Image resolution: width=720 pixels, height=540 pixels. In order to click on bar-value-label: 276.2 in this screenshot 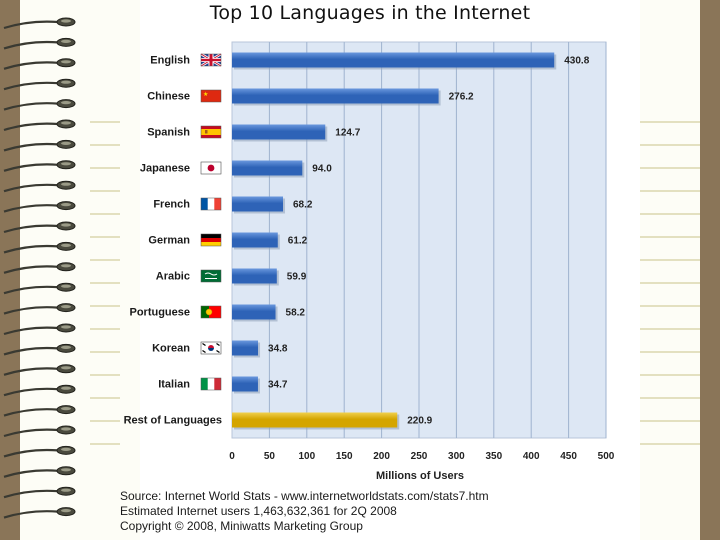, I will do `click(461, 97)`.